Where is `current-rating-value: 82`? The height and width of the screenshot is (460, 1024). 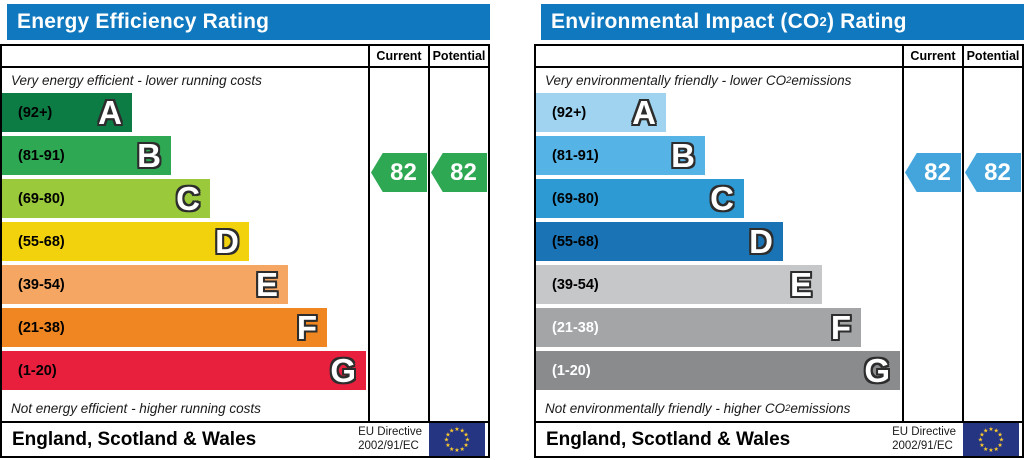 current-rating-value: 82 is located at coordinates (403, 172).